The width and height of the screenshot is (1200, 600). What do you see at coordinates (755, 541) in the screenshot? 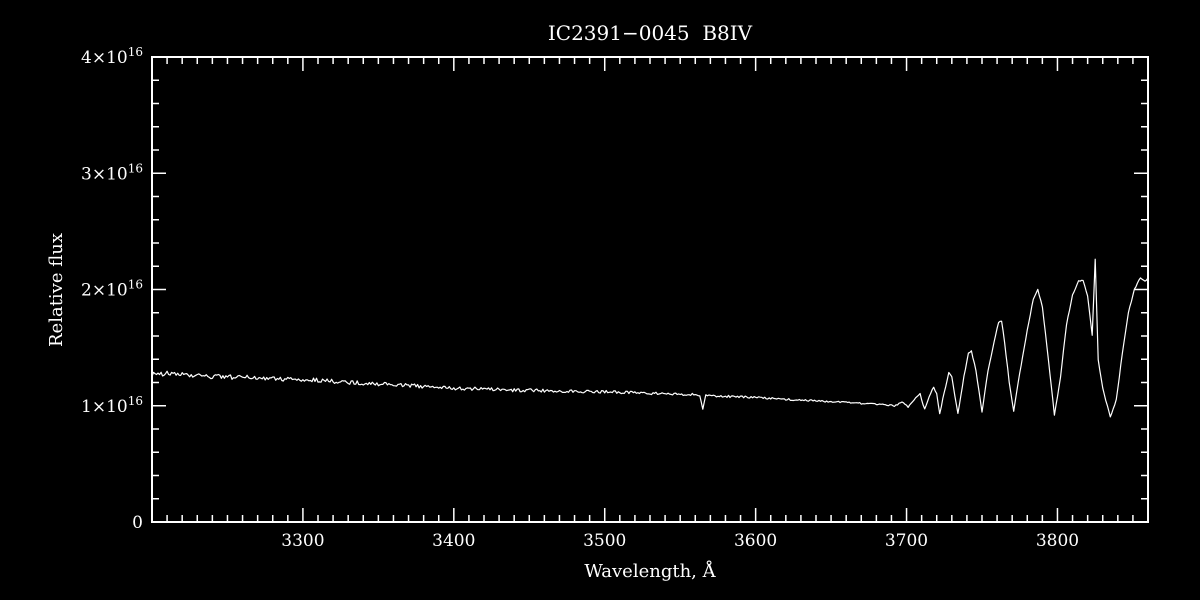
I see `x-tick-label: 3600` at bounding box center [755, 541].